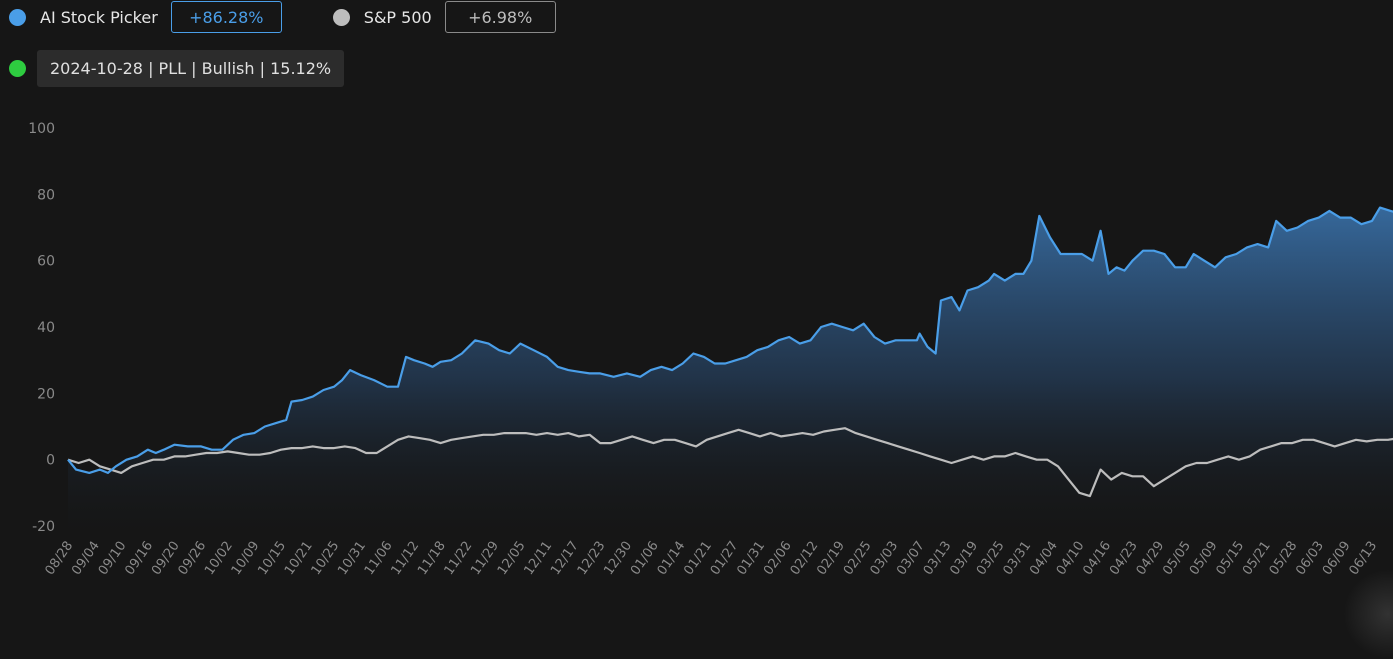 This screenshot has width=1393, height=659. Describe the element at coordinates (43, 527) in the screenshot. I see `y-tick-label: -20` at that location.